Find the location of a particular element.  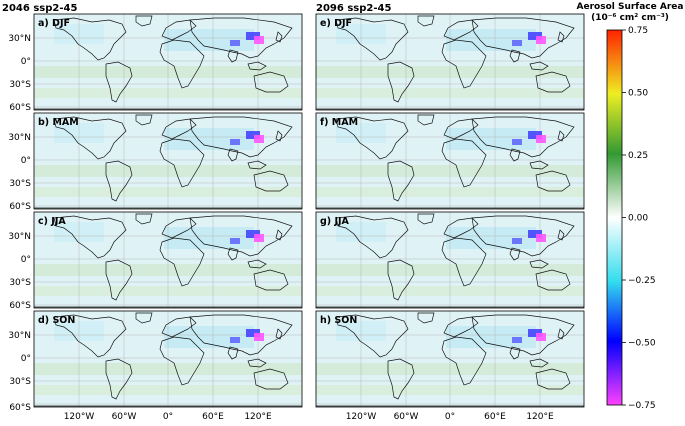

colorbar-tick-minus-0.75: −0.75 is located at coordinates (642, 406).